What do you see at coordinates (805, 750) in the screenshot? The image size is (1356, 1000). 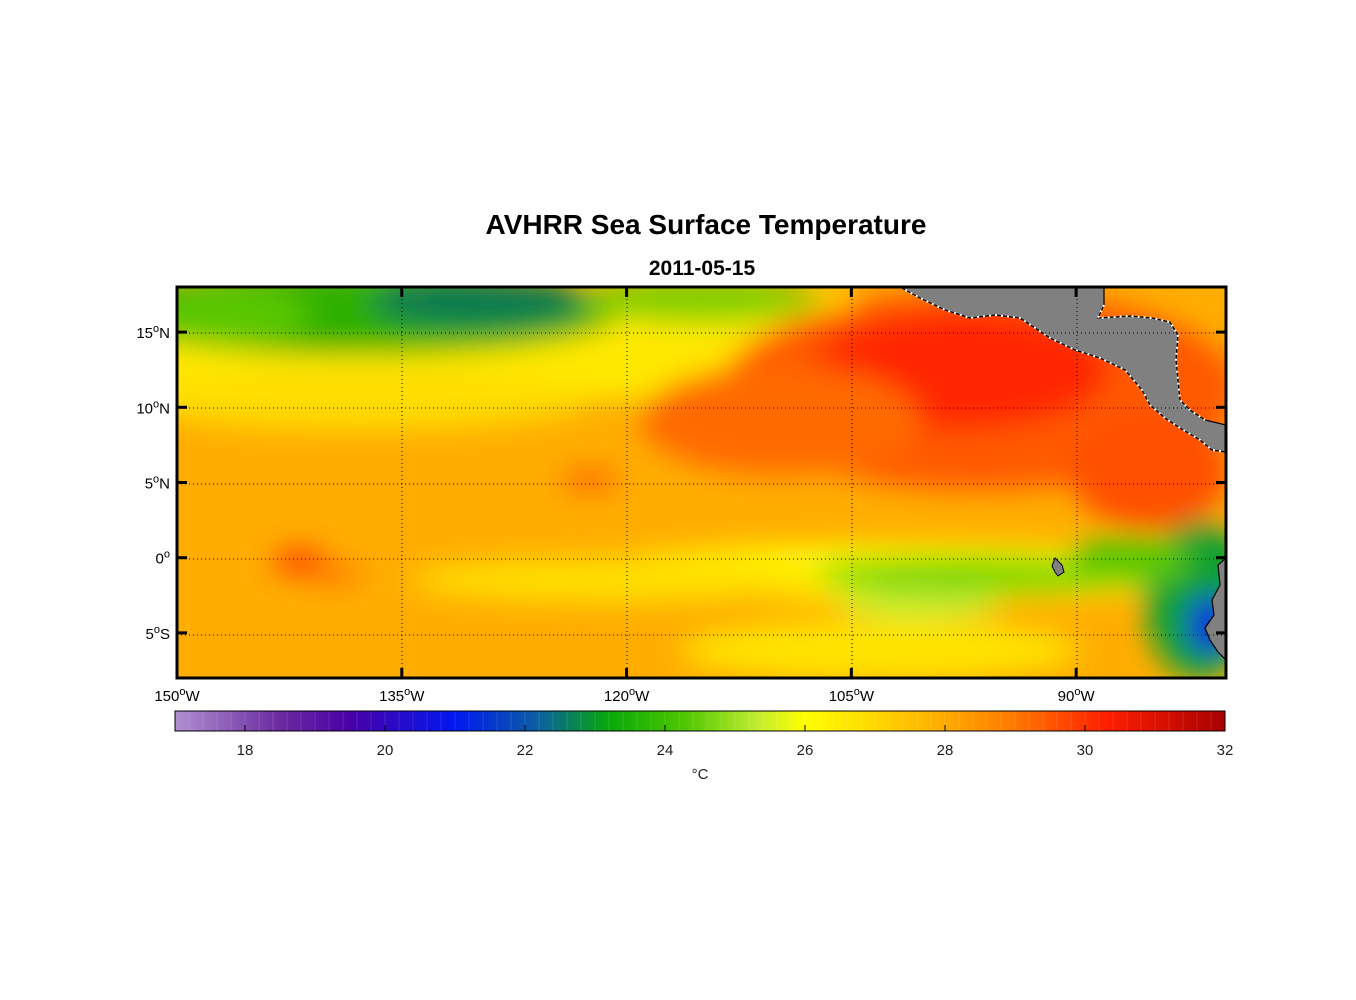 I see `colorbar-tick-label: 26` at bounding box center [805, 750].